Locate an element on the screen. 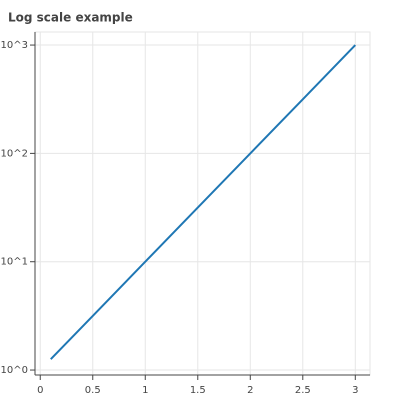 The height and width of the screenshot is (400, 400). x-tick-label: 1.5 is located at coordinates (198, 390).